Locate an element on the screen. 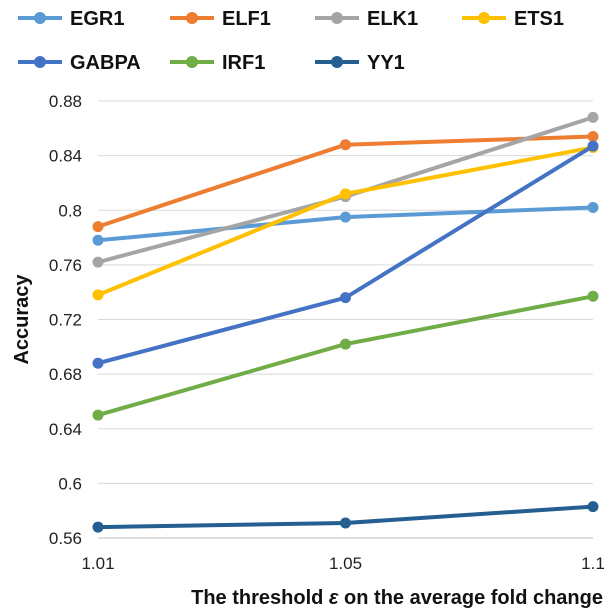 The height and width of the screenshot is (613, 606). legend-item: IRF1 is located at coordinates (217, 63).